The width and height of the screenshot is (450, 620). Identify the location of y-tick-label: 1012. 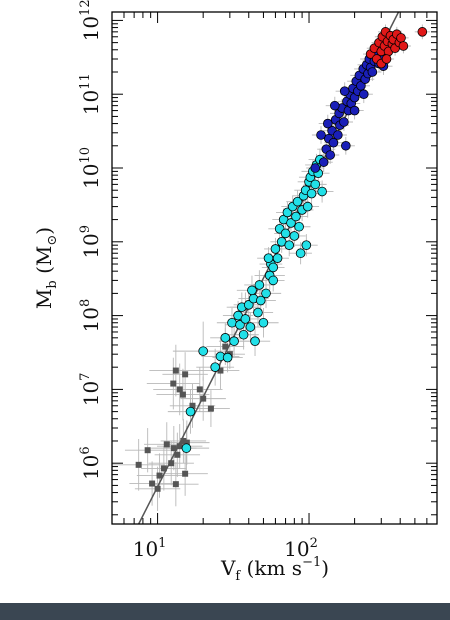
(90, 20).